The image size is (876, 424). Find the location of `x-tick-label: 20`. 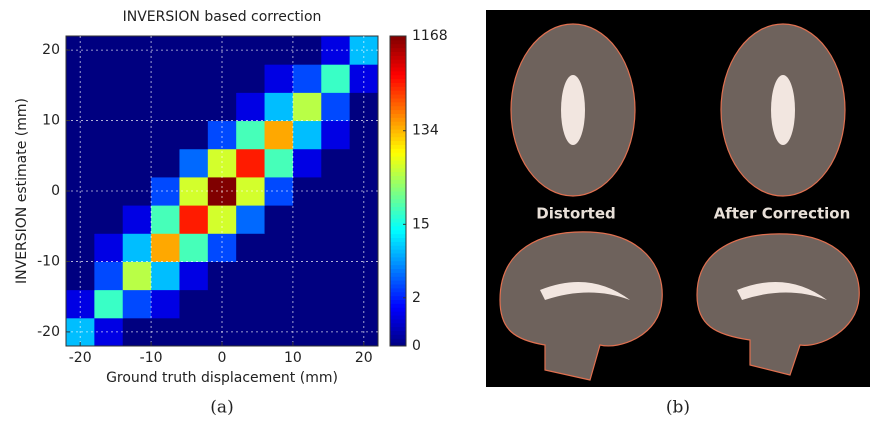

x-tick-label: 20 is located at coordinates (364, 358).